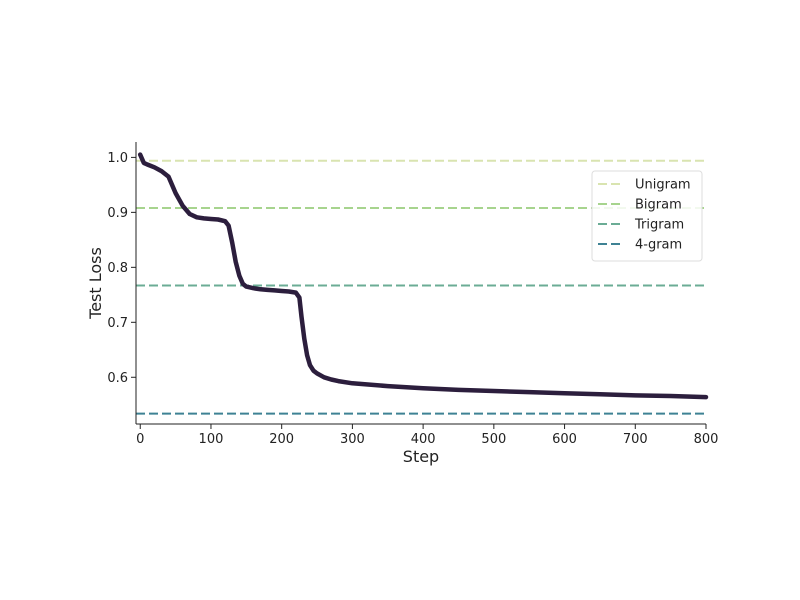  What do you see at coordinates (117, 323) in the screenshot?
I see `y-tick-label: 0.7` at bounding box center [117, 323].